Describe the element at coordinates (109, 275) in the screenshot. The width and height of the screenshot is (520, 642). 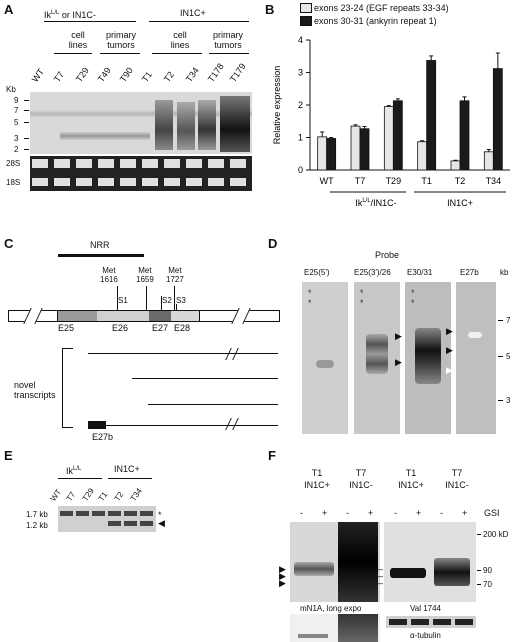
I see `met-1616: Met 1616` at that location.